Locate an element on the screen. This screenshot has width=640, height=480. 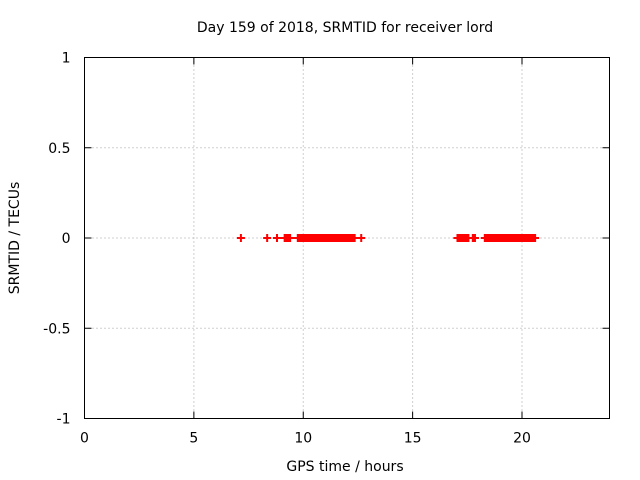
x-axis-label: GPS time / hours is located at coordinates (344, 467).